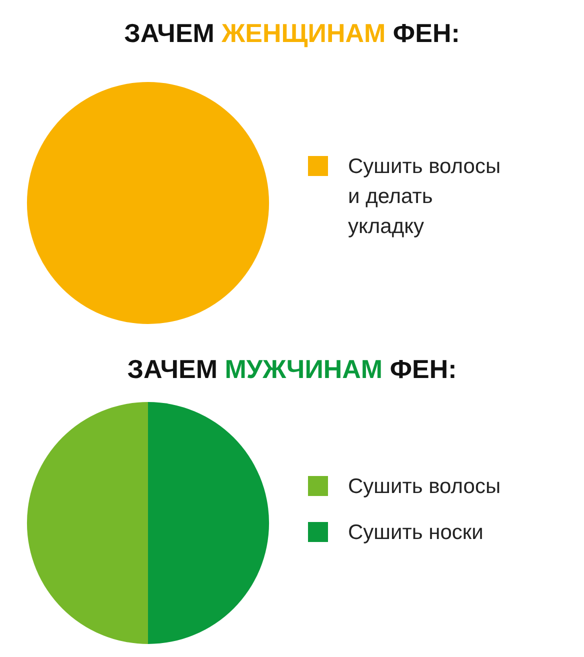  What do you see at coordinates (424, 196) in the screenshot?
I see `legend-label: Сушить волосы и делать укладку` at bounding box center [424, 196].